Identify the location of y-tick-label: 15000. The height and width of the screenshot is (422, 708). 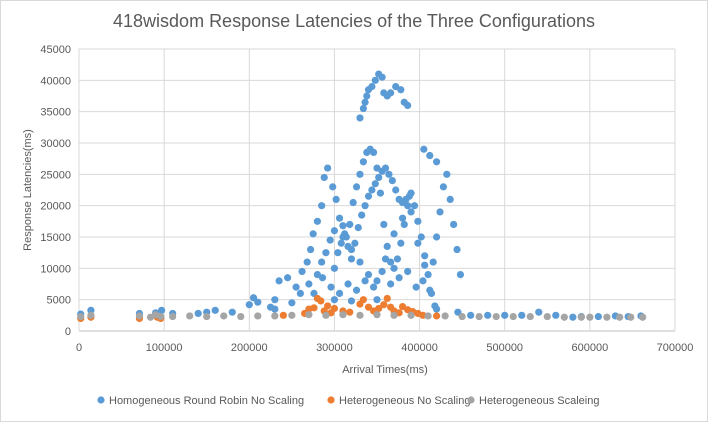
(55, 238).